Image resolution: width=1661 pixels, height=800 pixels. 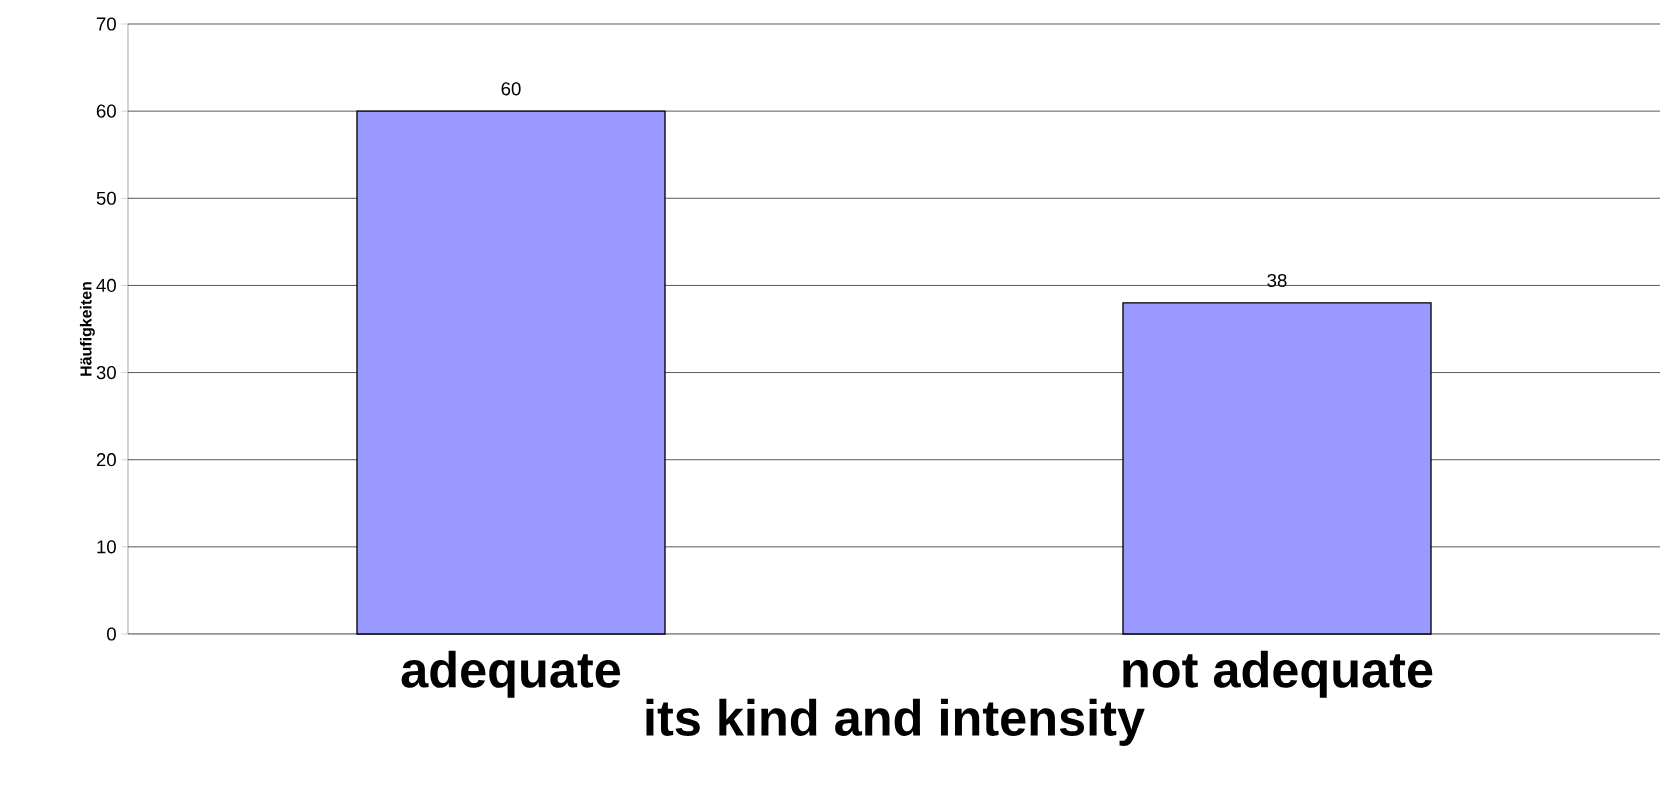 I want to click on x-tick-label: not adequate, so click(x=1278, y=674).